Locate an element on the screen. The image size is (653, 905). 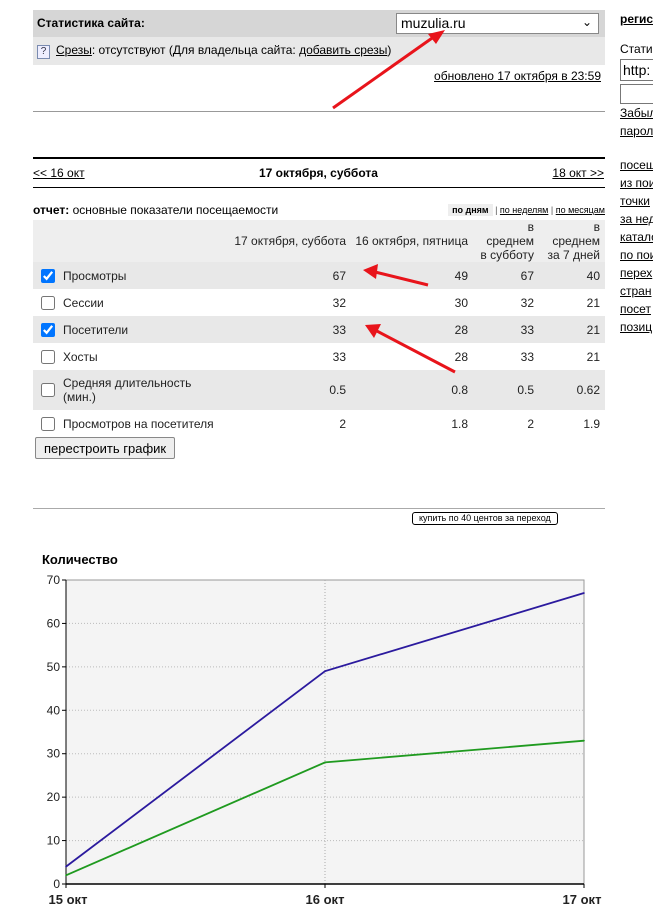
row-name-cell: Сессии is located at coordinates (129, 302).